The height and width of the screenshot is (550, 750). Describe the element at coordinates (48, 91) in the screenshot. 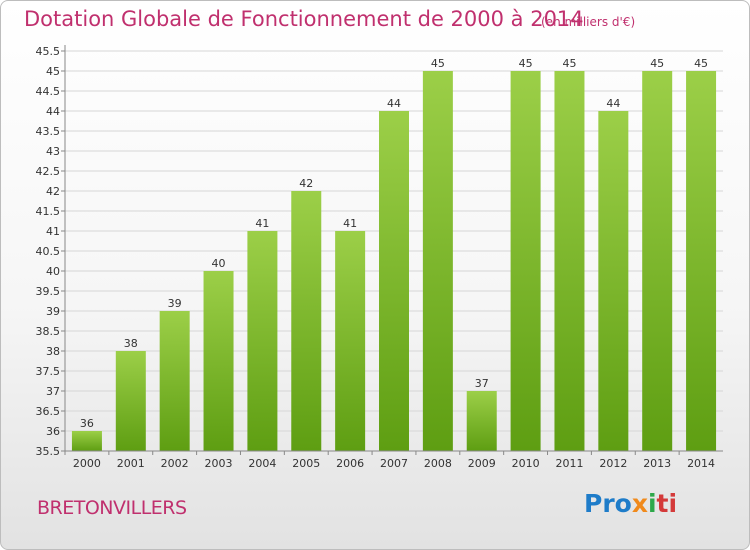

I see `y-tick-label: 44.5` at that location.